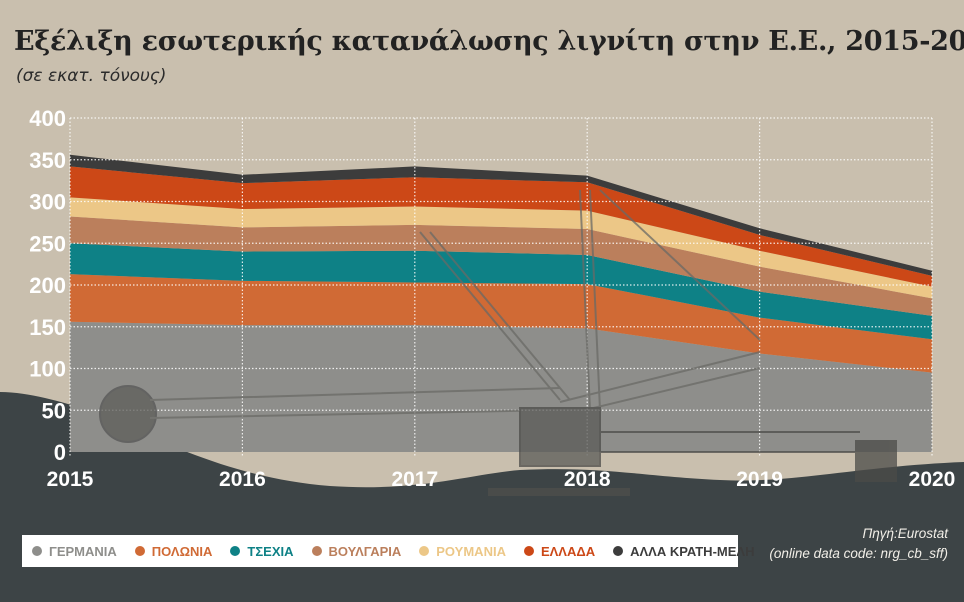 This screenshot has width=964, height=602. What do you see at coordinates (83, 551) in the screenshot?
I see `legend-label: ΓΕΡΜΑΝΙΑ` at bounding box center [83, 551].